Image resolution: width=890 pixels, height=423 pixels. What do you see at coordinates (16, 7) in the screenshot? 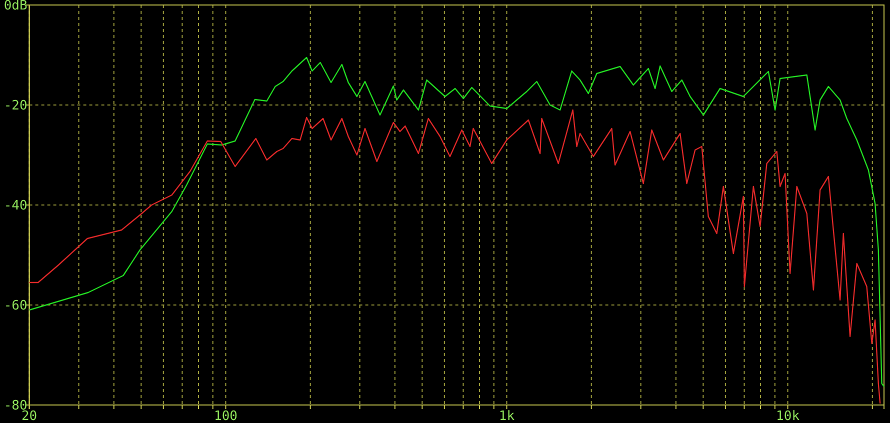
I see `y-tick-label: 0dB` at bounding box center [16, 7].